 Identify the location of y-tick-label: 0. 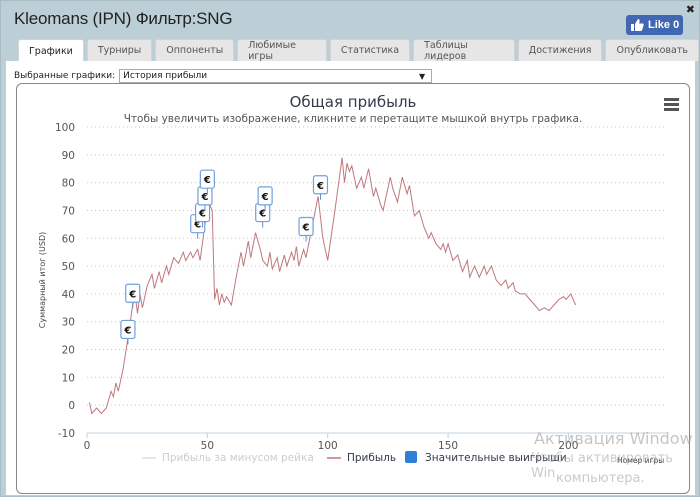
(71, 406).